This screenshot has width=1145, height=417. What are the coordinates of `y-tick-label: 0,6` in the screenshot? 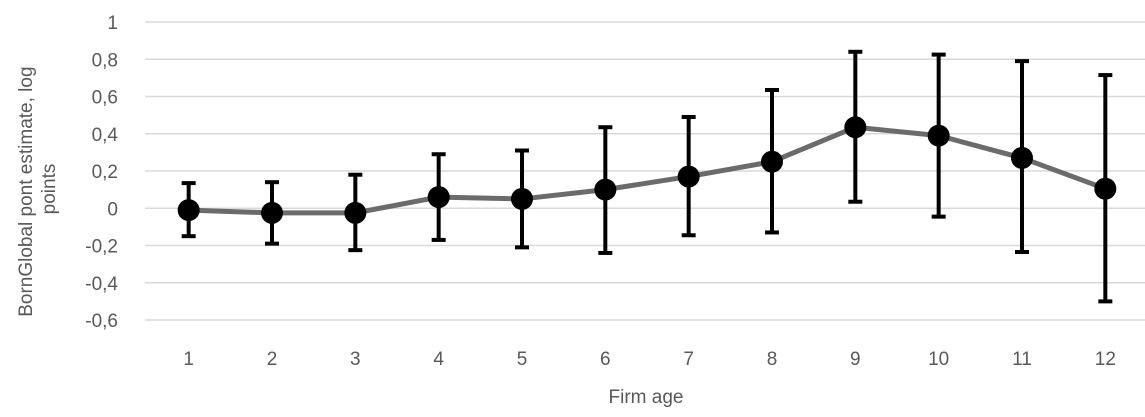 It's located at (105, 98).